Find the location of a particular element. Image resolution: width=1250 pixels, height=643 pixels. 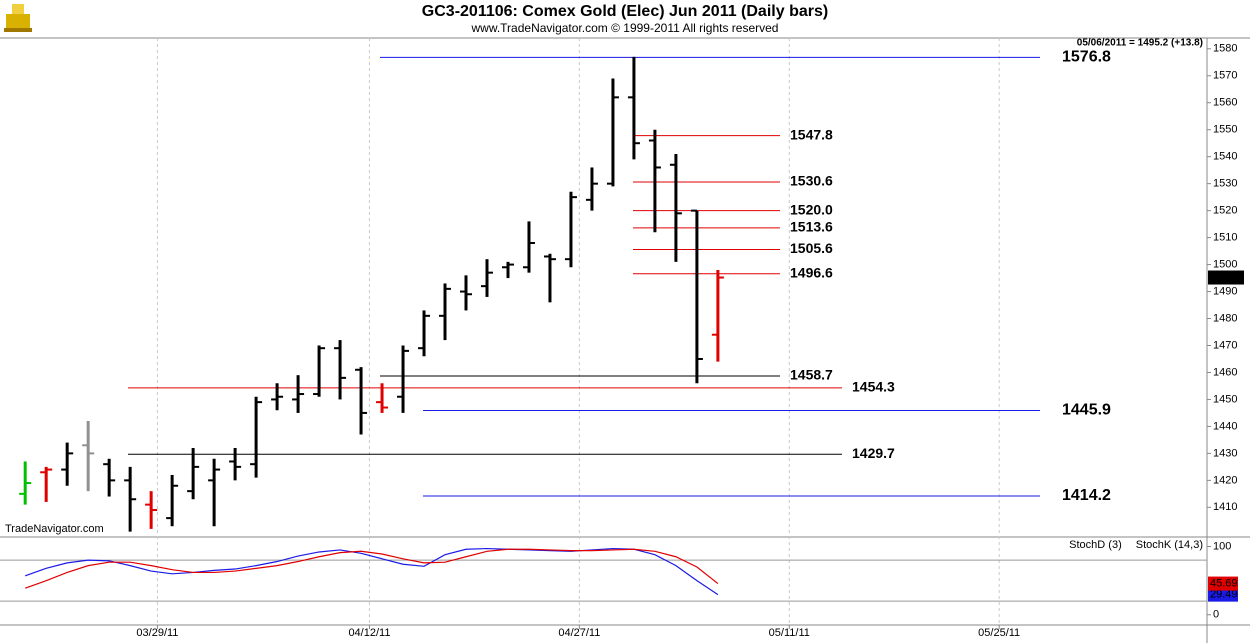

level-label: 1458.7 is located at coordinates (811, 375).